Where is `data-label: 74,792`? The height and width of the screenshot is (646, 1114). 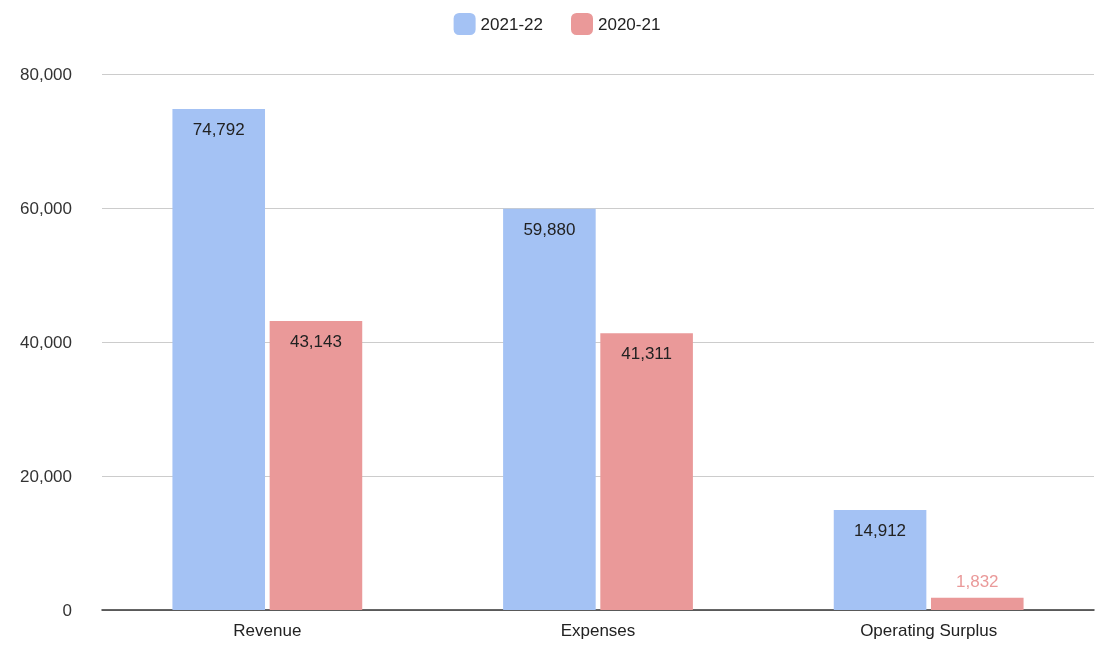 data-label: 74,792 is located at coordinates (218, 129).